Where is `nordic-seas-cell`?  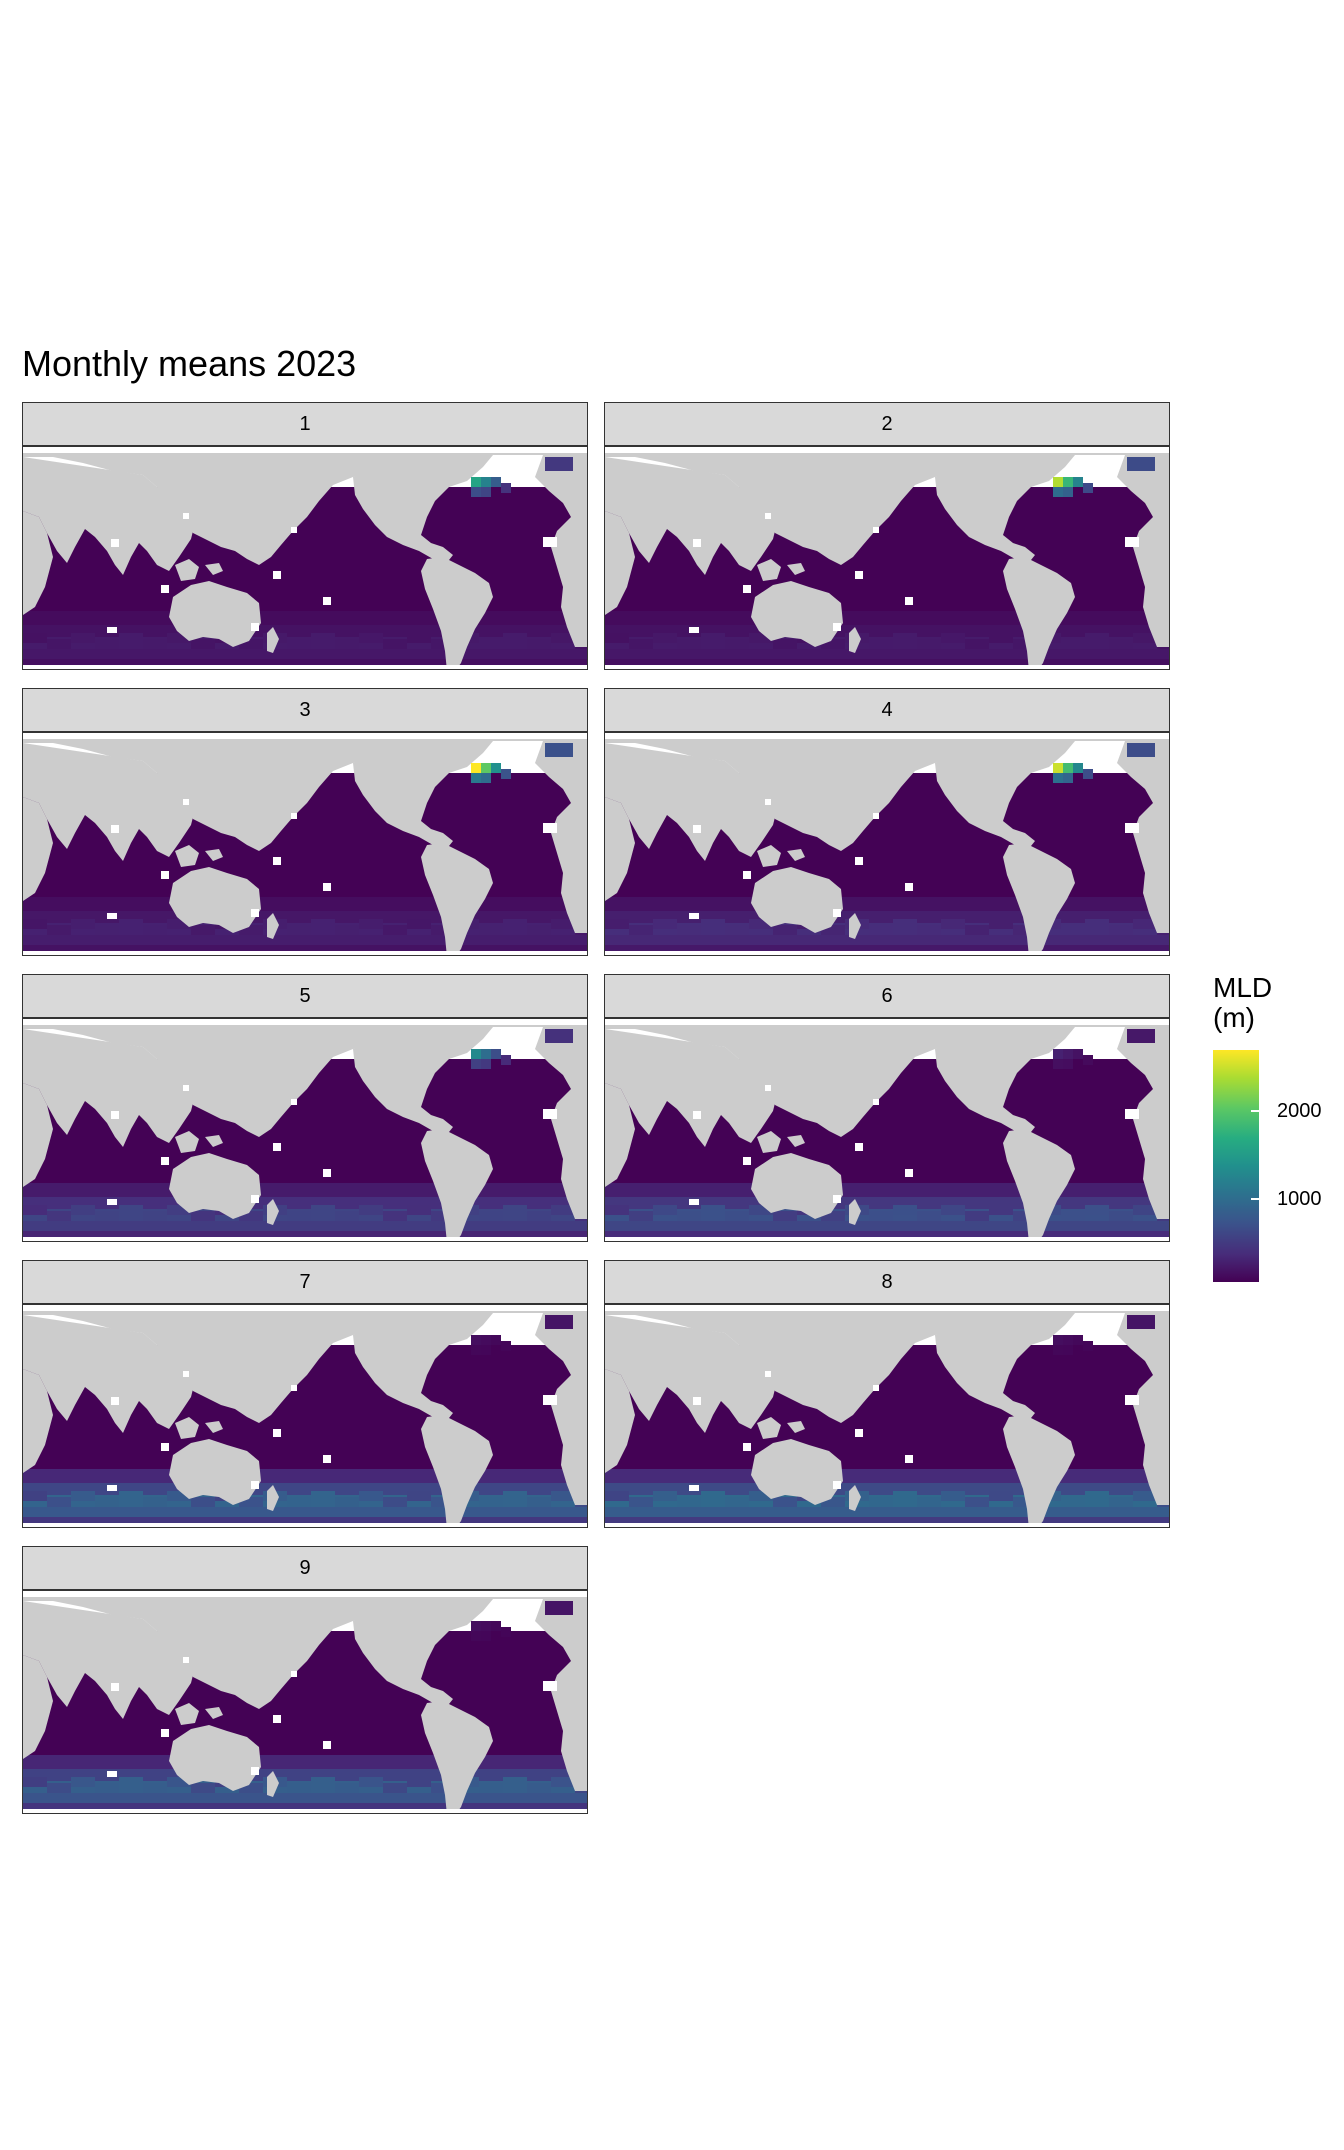
nordic-seas-cell is located at coordinates (559, 1608).